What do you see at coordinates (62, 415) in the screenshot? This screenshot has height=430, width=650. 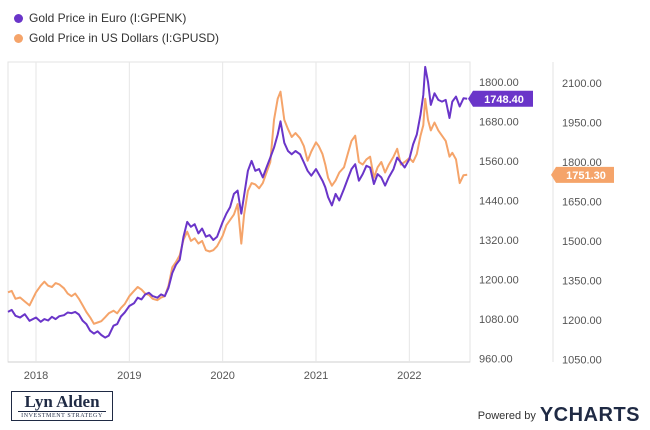 I see `logo-subtitle: INVESTMENT STRATEGY` at bounding box center [62, 415].